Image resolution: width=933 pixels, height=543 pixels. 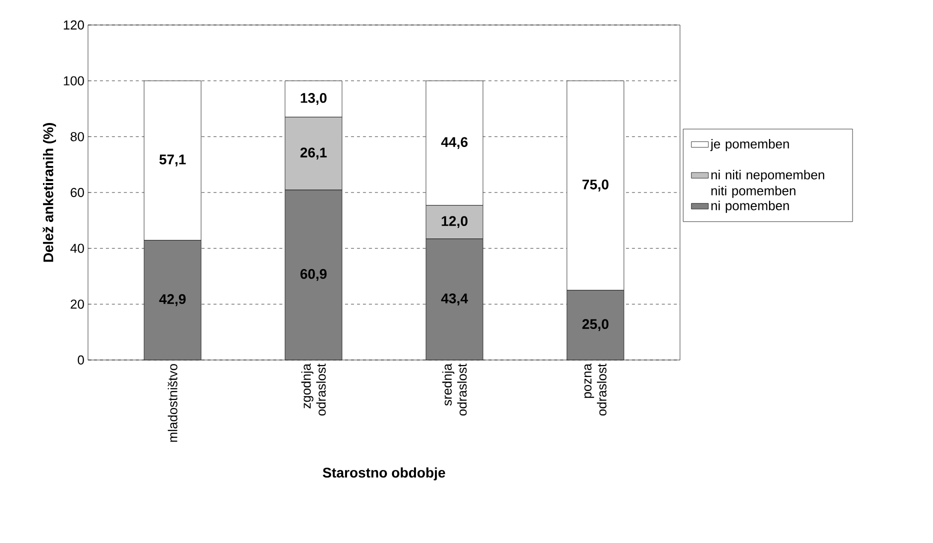 What do you see at coordinates (74, 25) in the screenshot?
I see `y-tick-label: 120` at bounding box center [74, 25].